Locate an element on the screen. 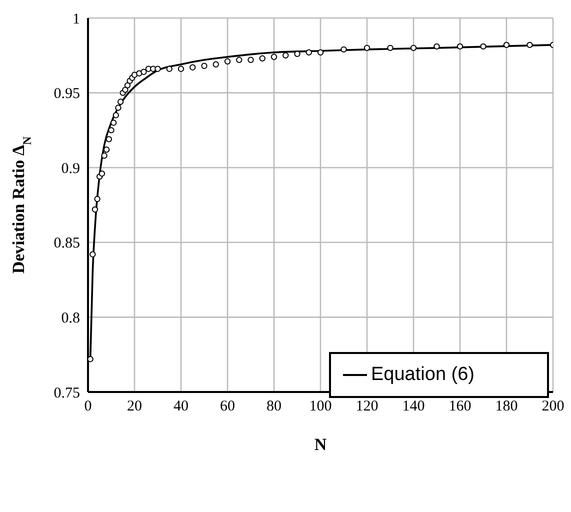 The image size is (571, 512). x-tick-label: 60 is located at coordinates (227, 406).